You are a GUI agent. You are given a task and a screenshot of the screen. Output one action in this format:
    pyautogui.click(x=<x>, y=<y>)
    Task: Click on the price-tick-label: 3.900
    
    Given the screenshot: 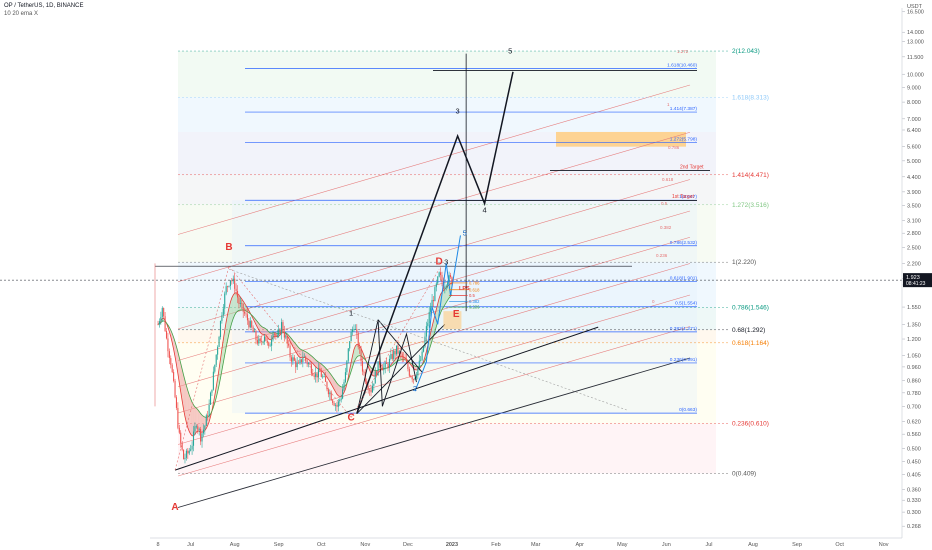 What is the action you would take?
    pyautogui.click(x=914, y=193)
    